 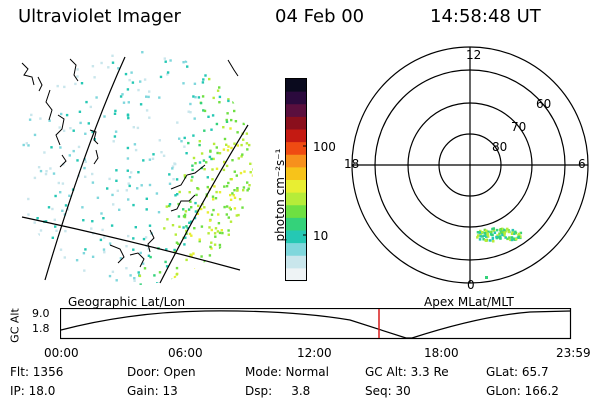 I want to click on mlt-label-18: 18, so click(x=352, y=164).